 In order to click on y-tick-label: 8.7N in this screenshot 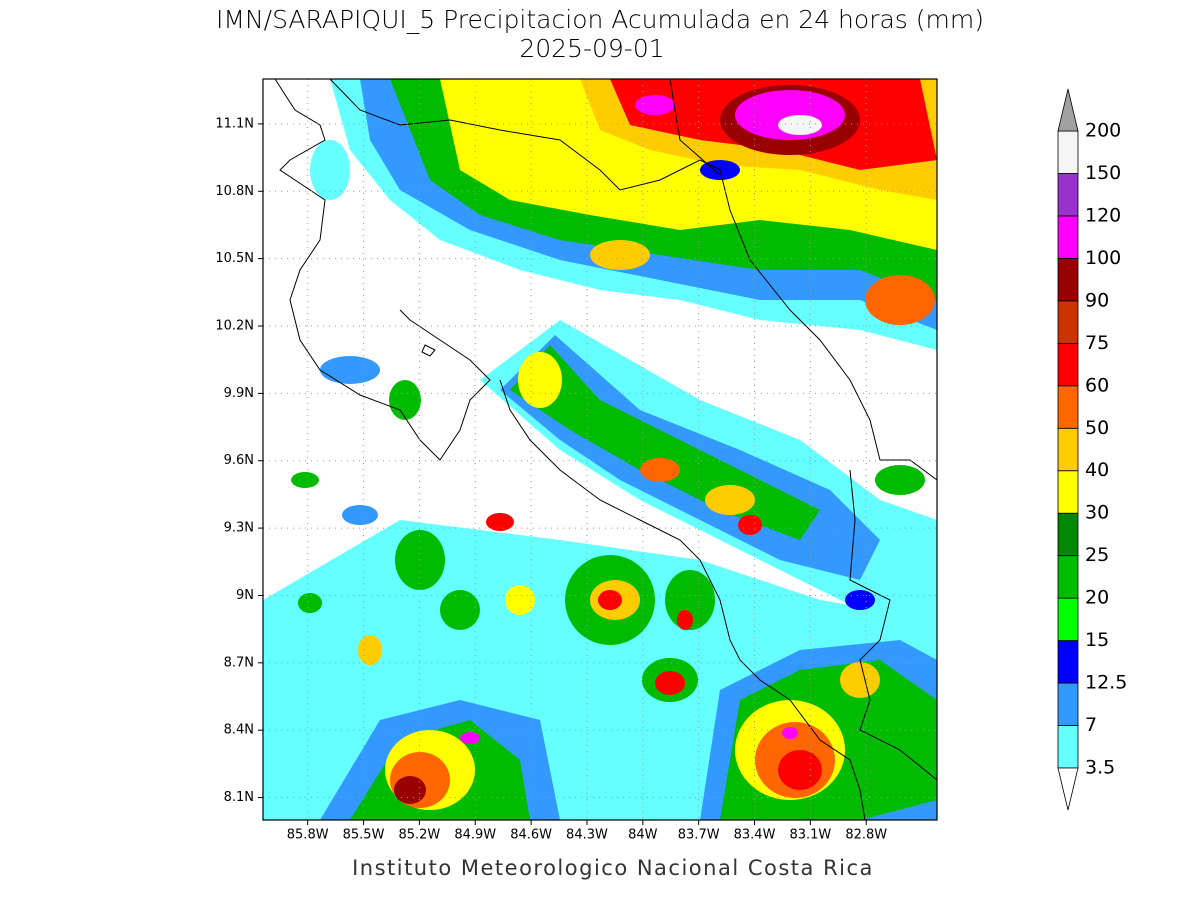, I will do `click(239, 662)`.